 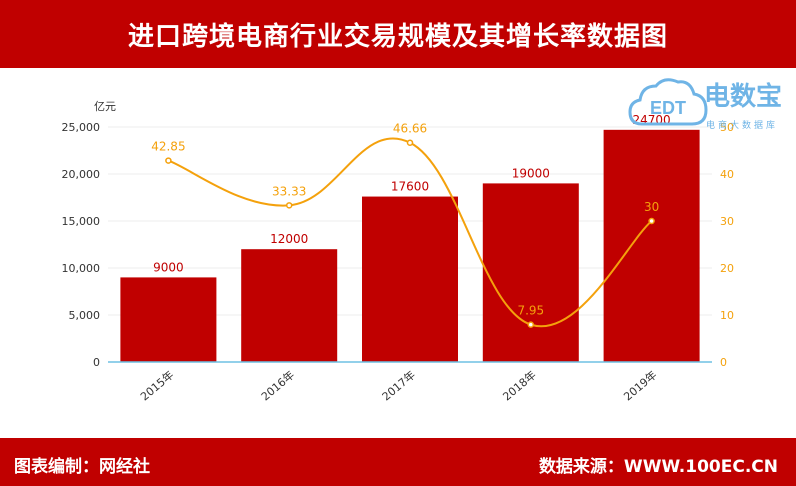 What do you see at coordinates (530, 311) in the screenshot?
I see `growth-rate-label: 7.95` at bounding box center [530, 311].